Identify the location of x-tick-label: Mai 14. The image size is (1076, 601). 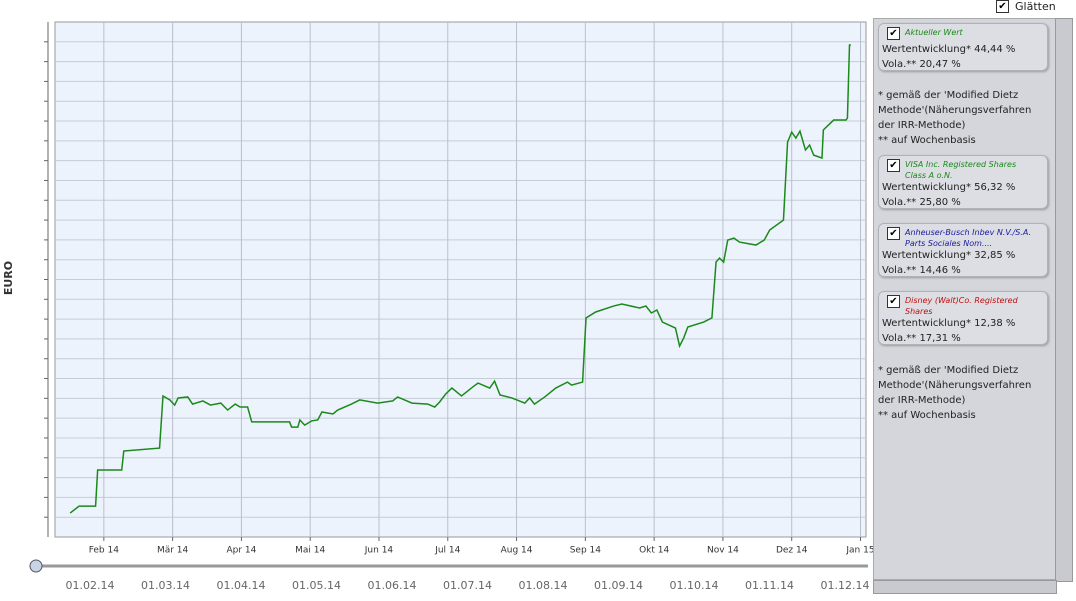
(310, 551).